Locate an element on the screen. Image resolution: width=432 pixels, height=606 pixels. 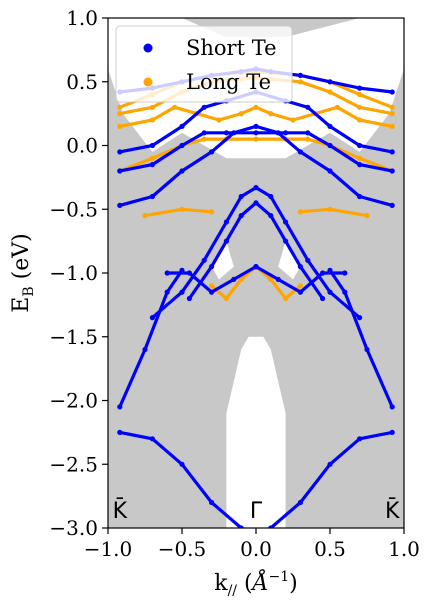
y-tick-label: −1.0 is located at coordinates (73, 273).